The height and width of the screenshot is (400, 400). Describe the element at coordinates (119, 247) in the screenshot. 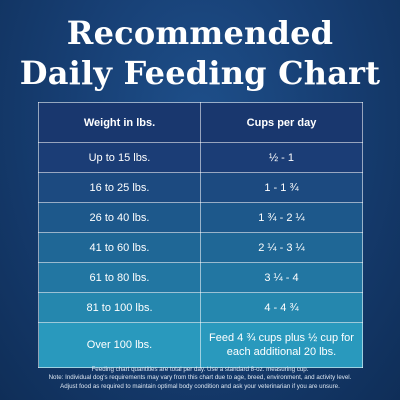

I see `weight-cell: 41 to 60 lbs.` at that location.